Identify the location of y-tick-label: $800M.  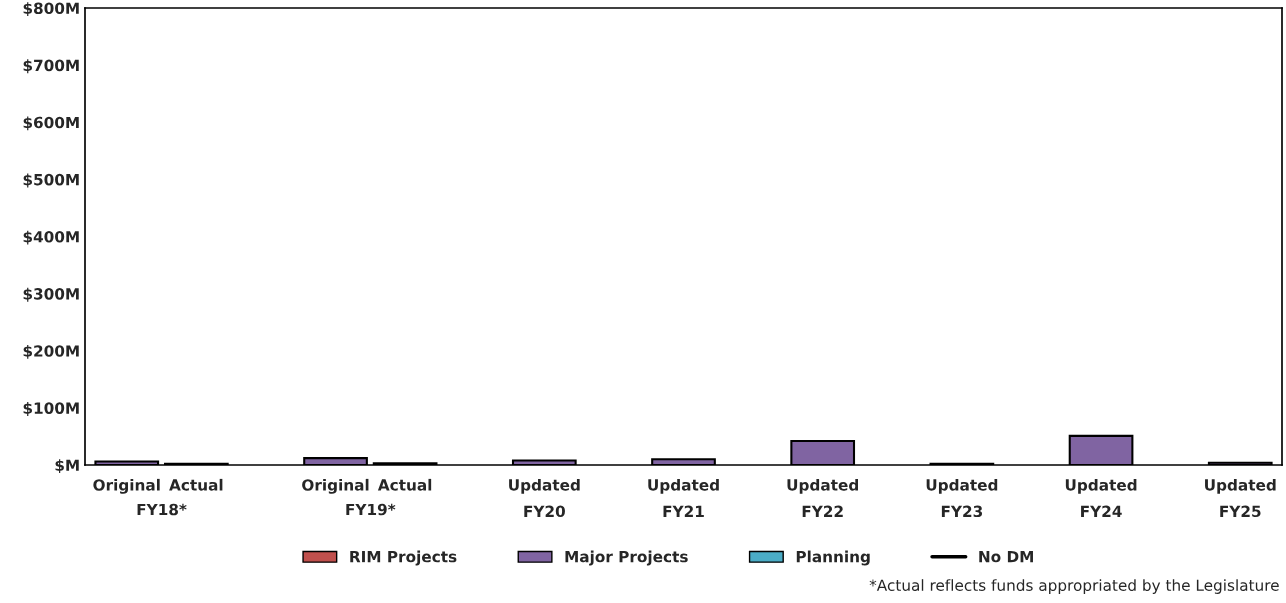
(51, 9).